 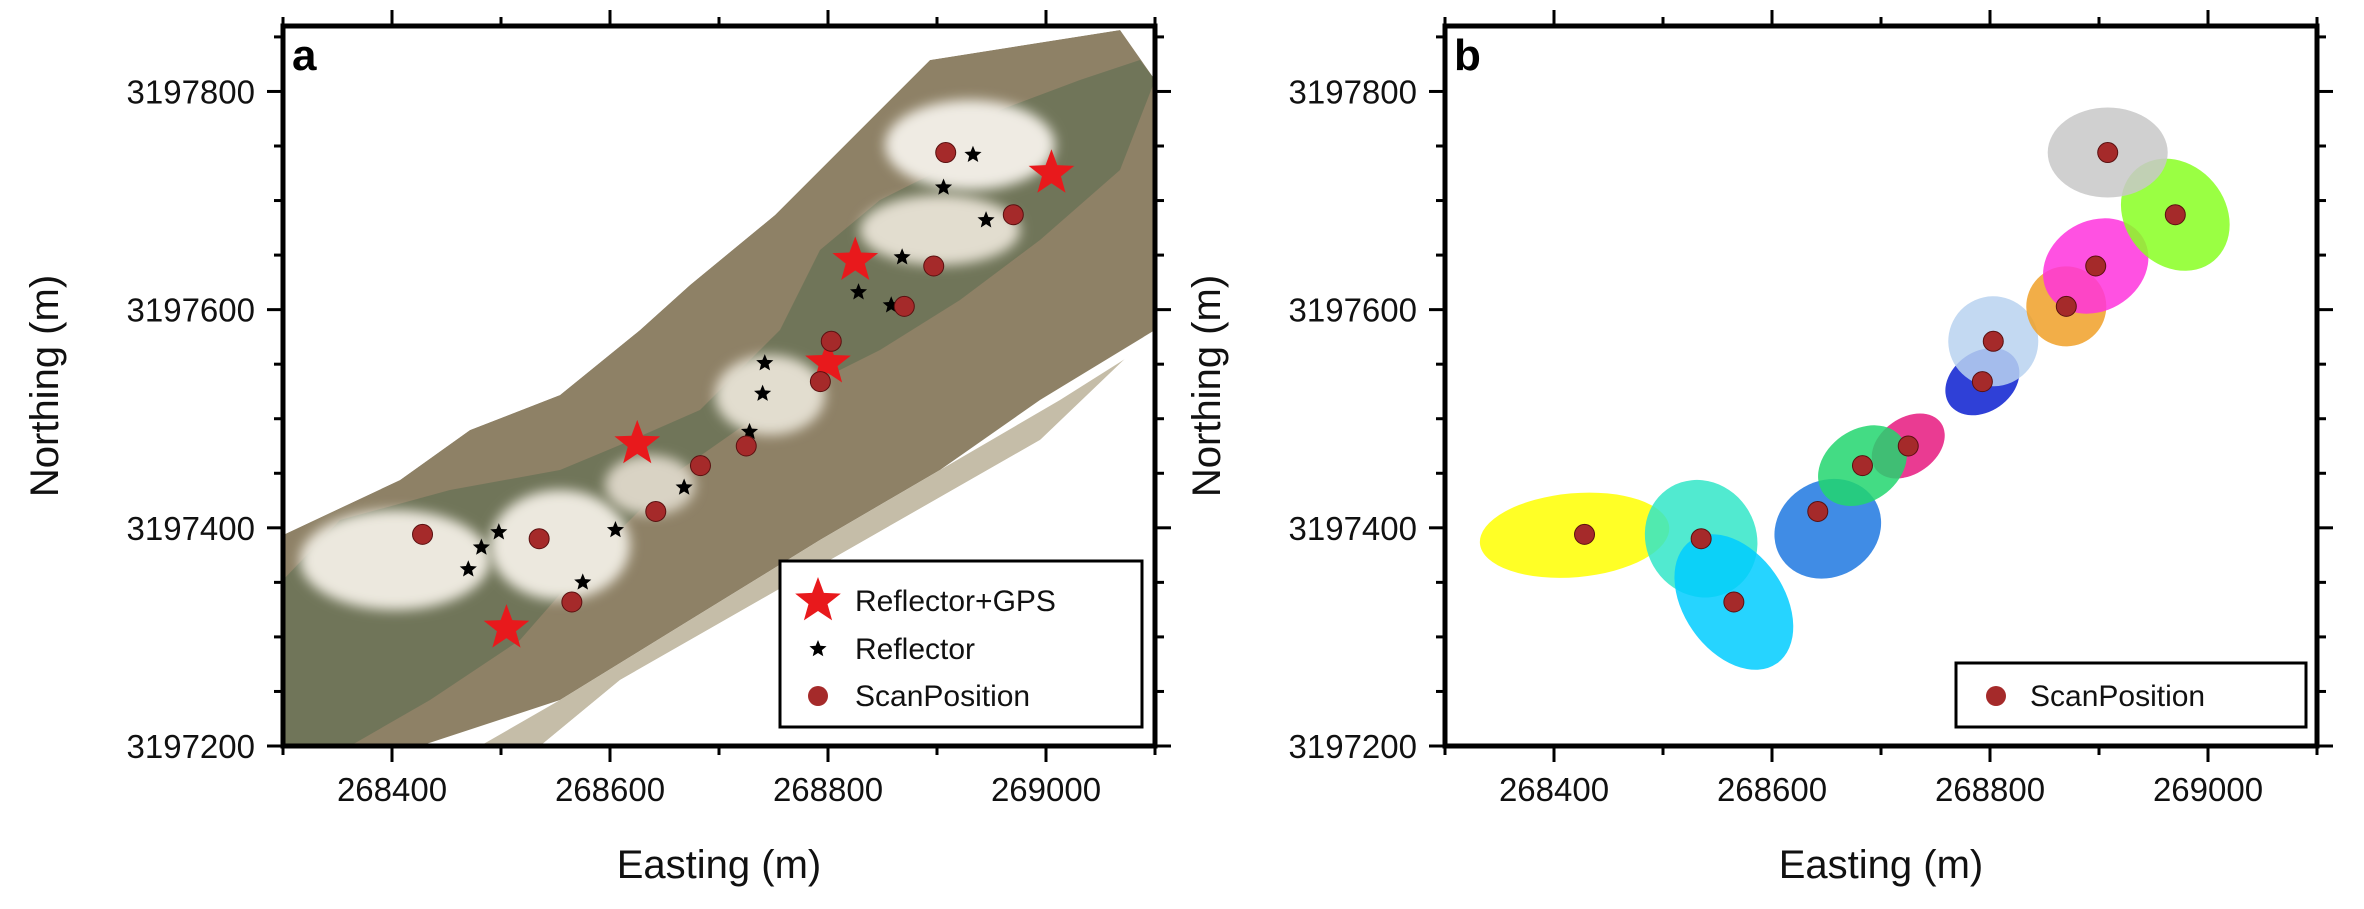 What do you see at coordinates (817, 543) in the screenshot?
I see `beach-area` at bounding box center [817, 543].